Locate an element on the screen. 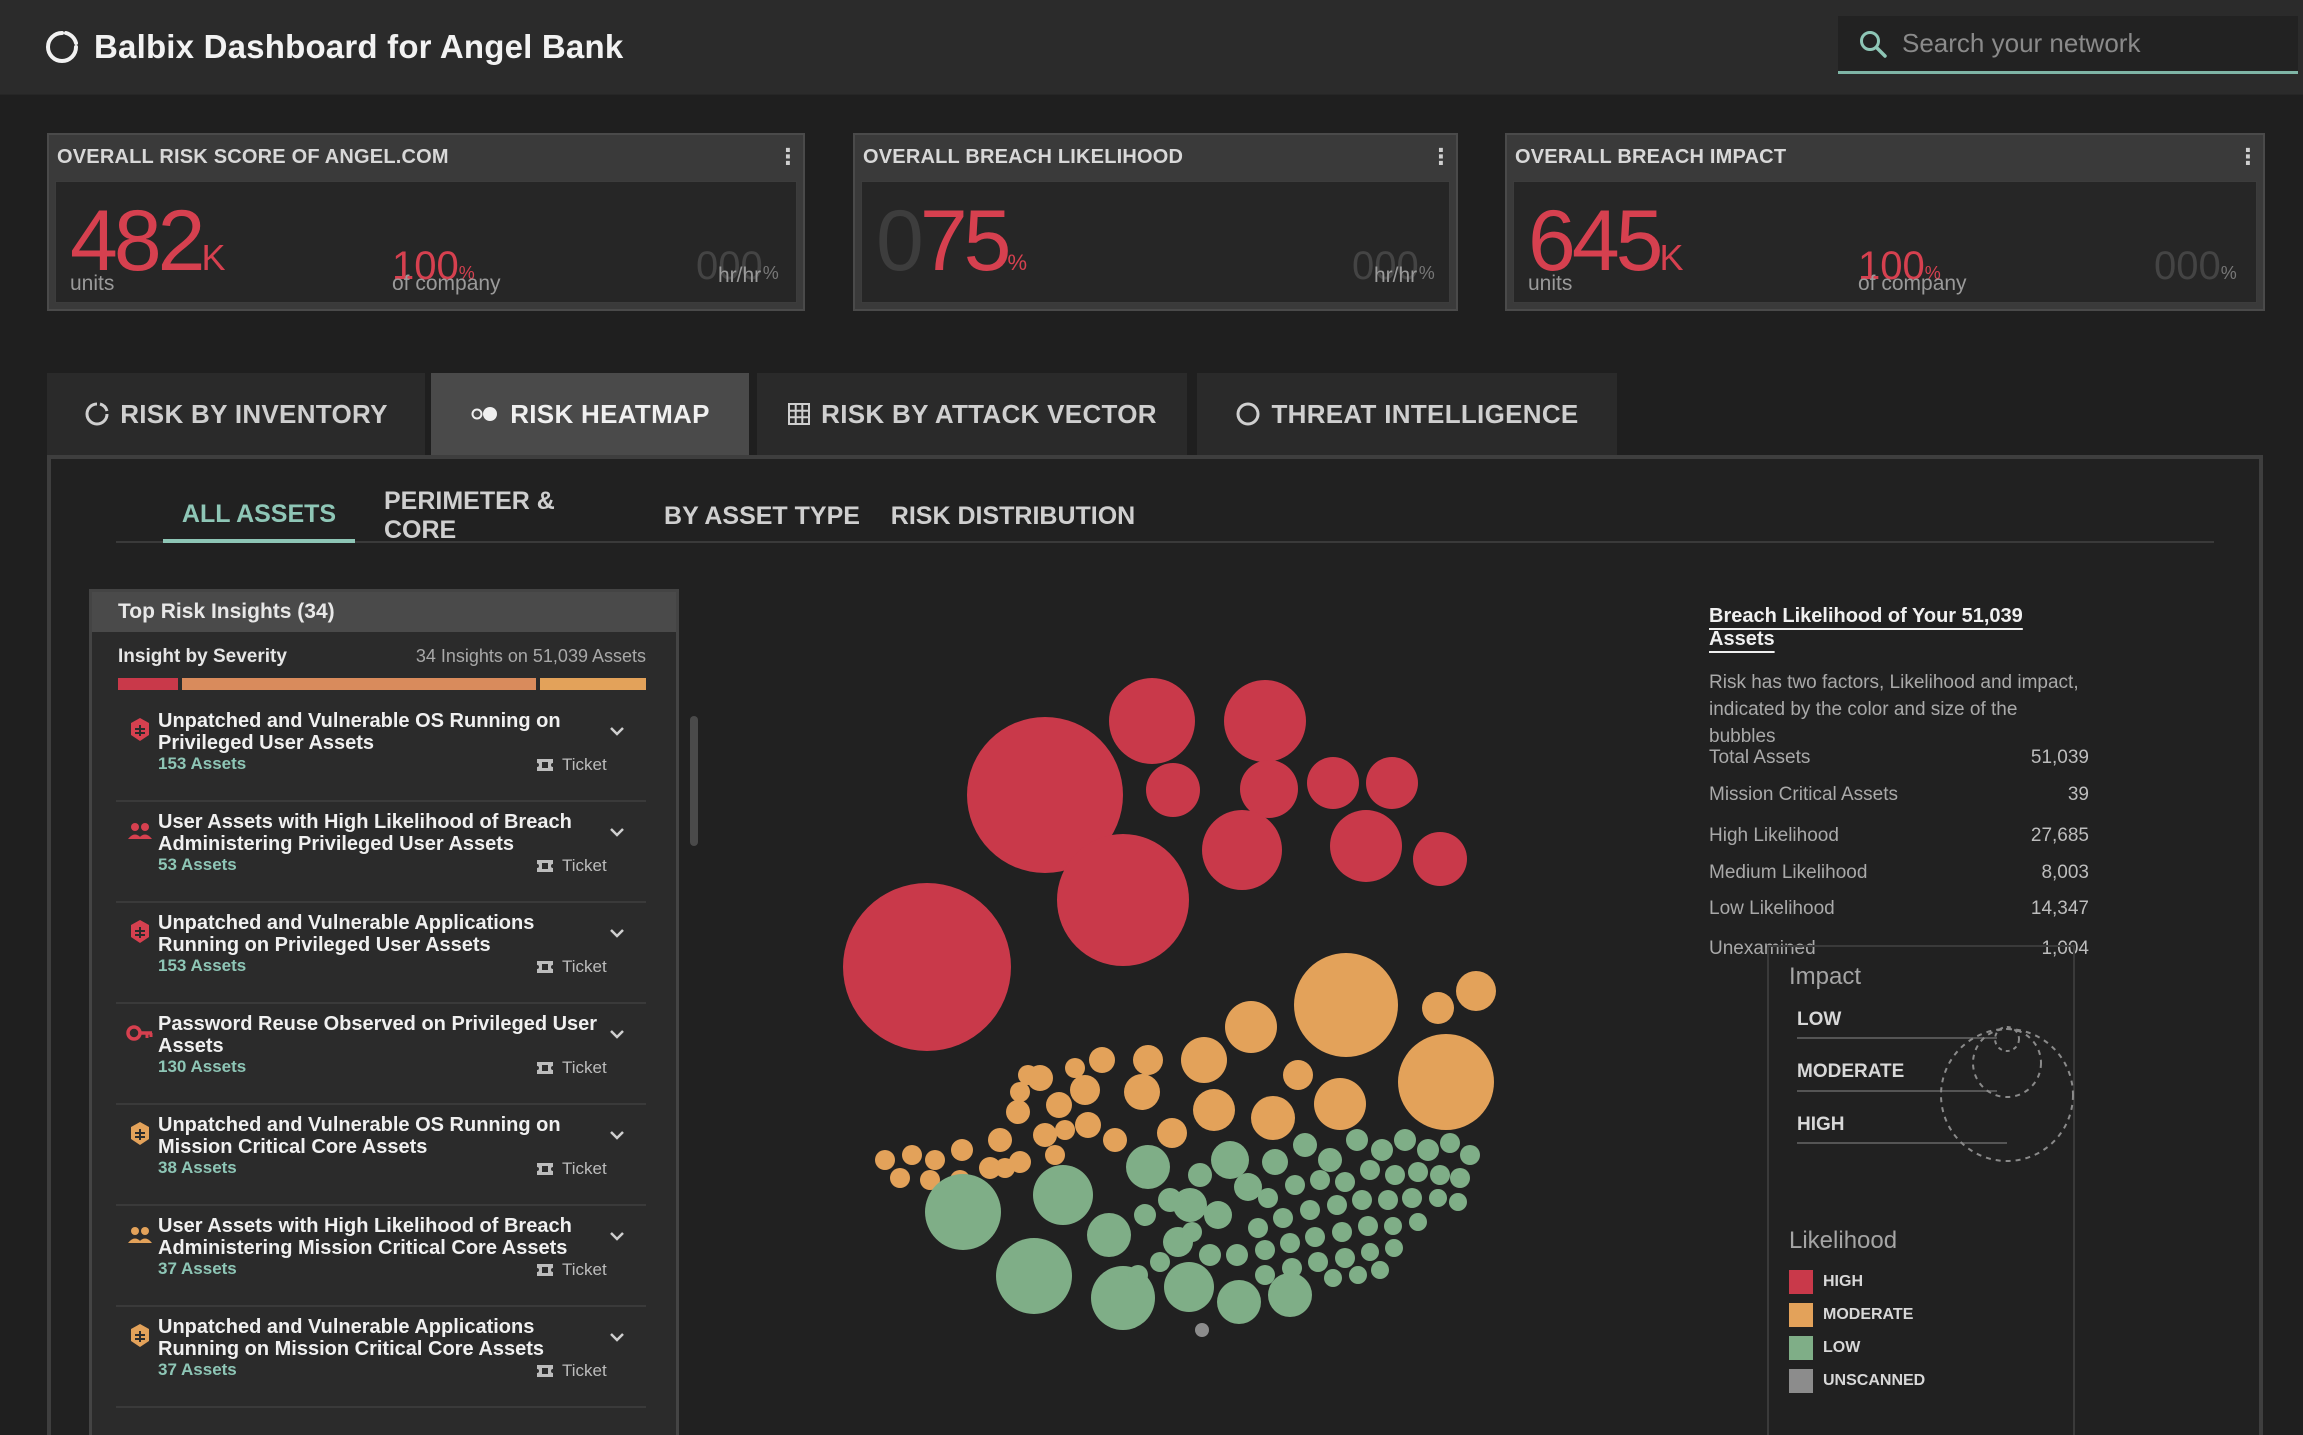  insight-asset-count: 37 Assets is located at coordinates (197, 1369).